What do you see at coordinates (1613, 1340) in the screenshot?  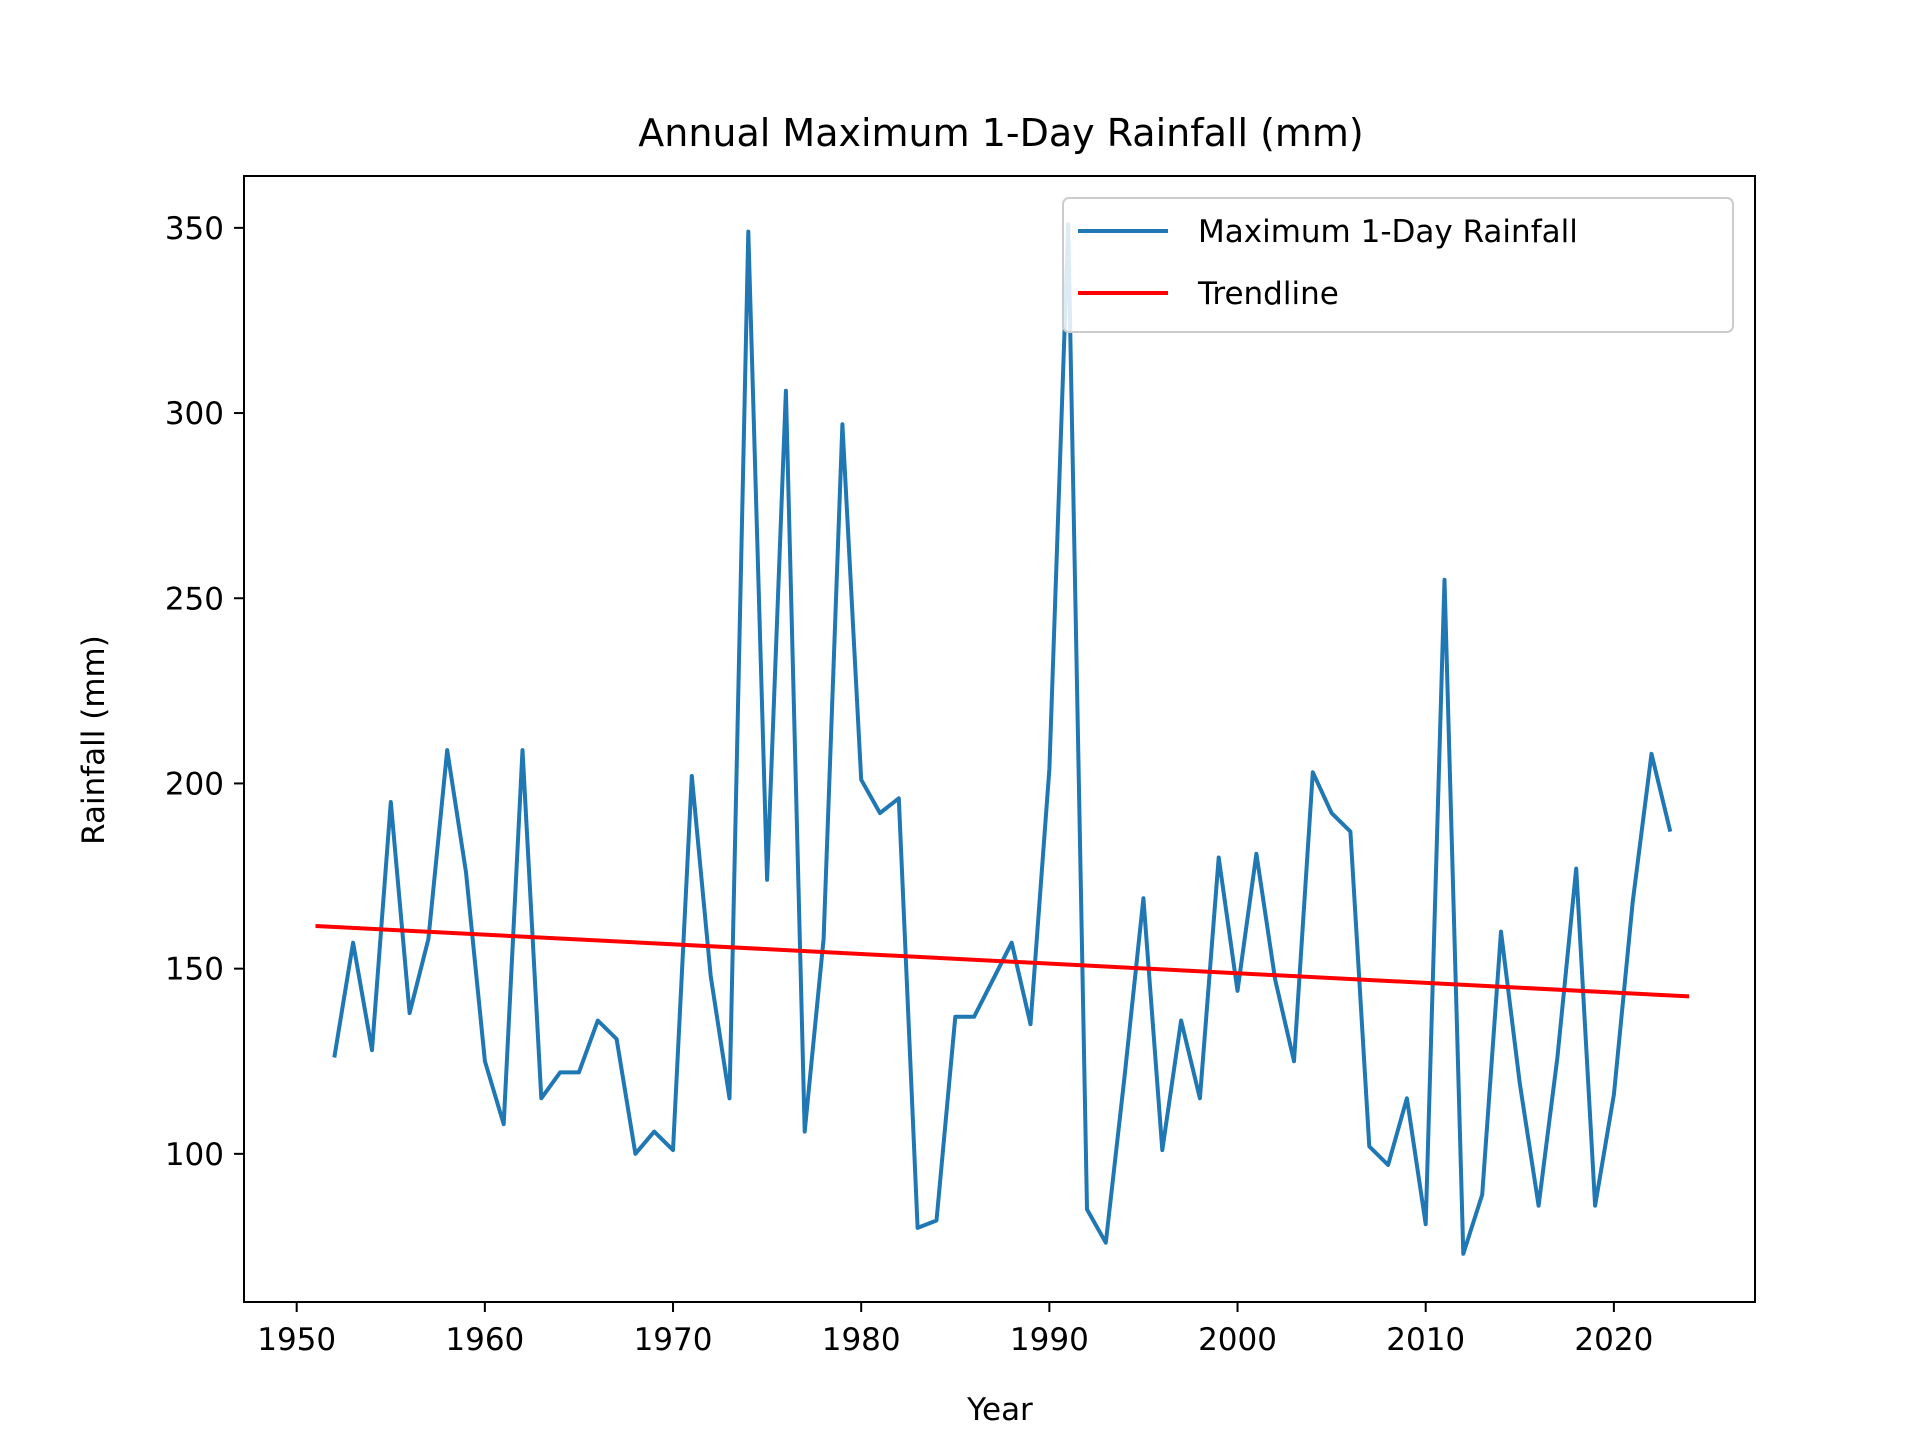 I see `x-tick-label: 2020` at bounding box center [1613, 1340].